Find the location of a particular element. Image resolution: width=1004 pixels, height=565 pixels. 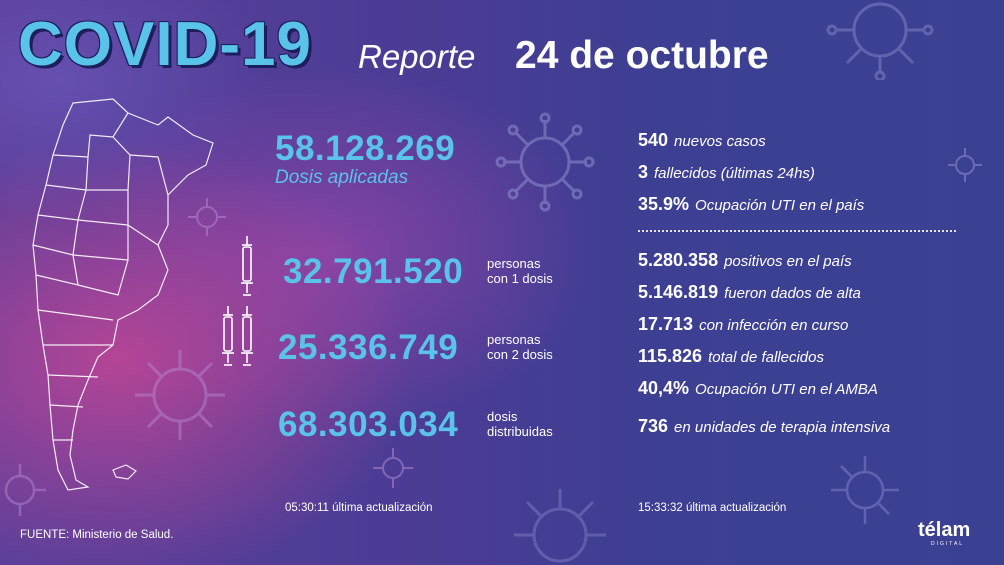

vaccination-update-label: última actualización is located at coordinates (382, 508).